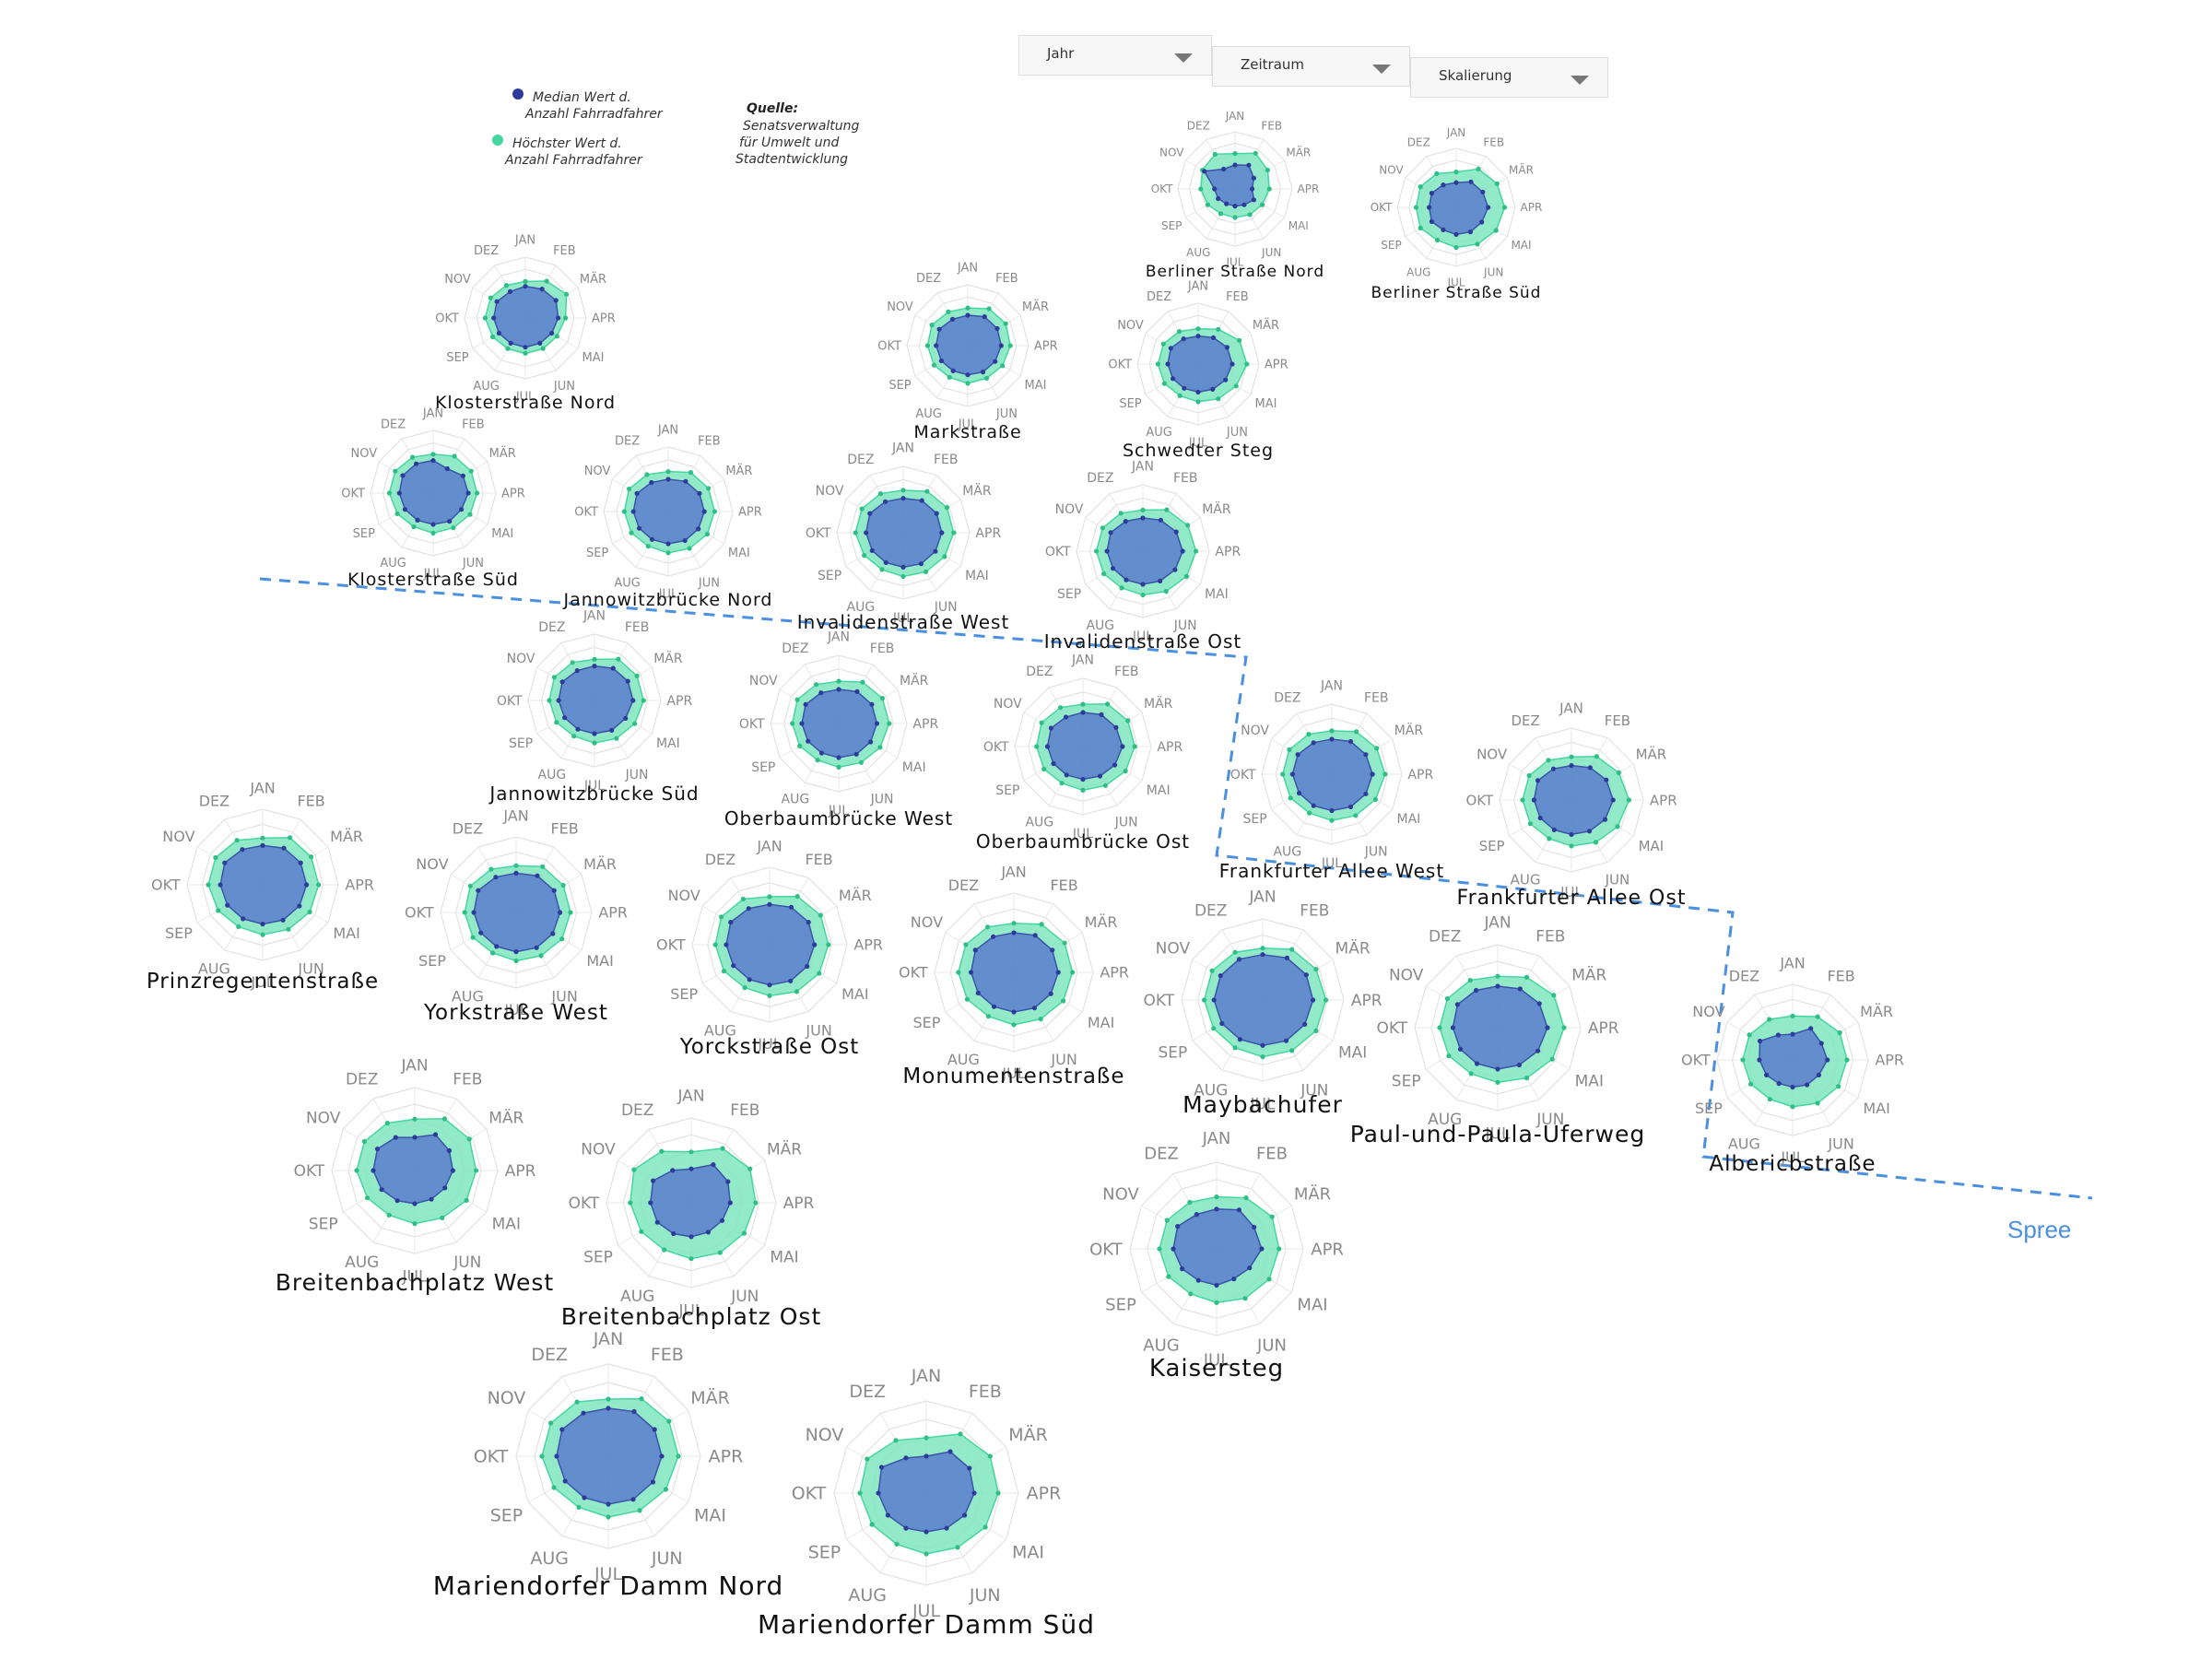 Image resolution: width=2212 pixels, height=1659 pixels. Describe the element at coordinates (1311, 66) in the screenshot. I see `period-dropdown: Zeitraum` at that location.